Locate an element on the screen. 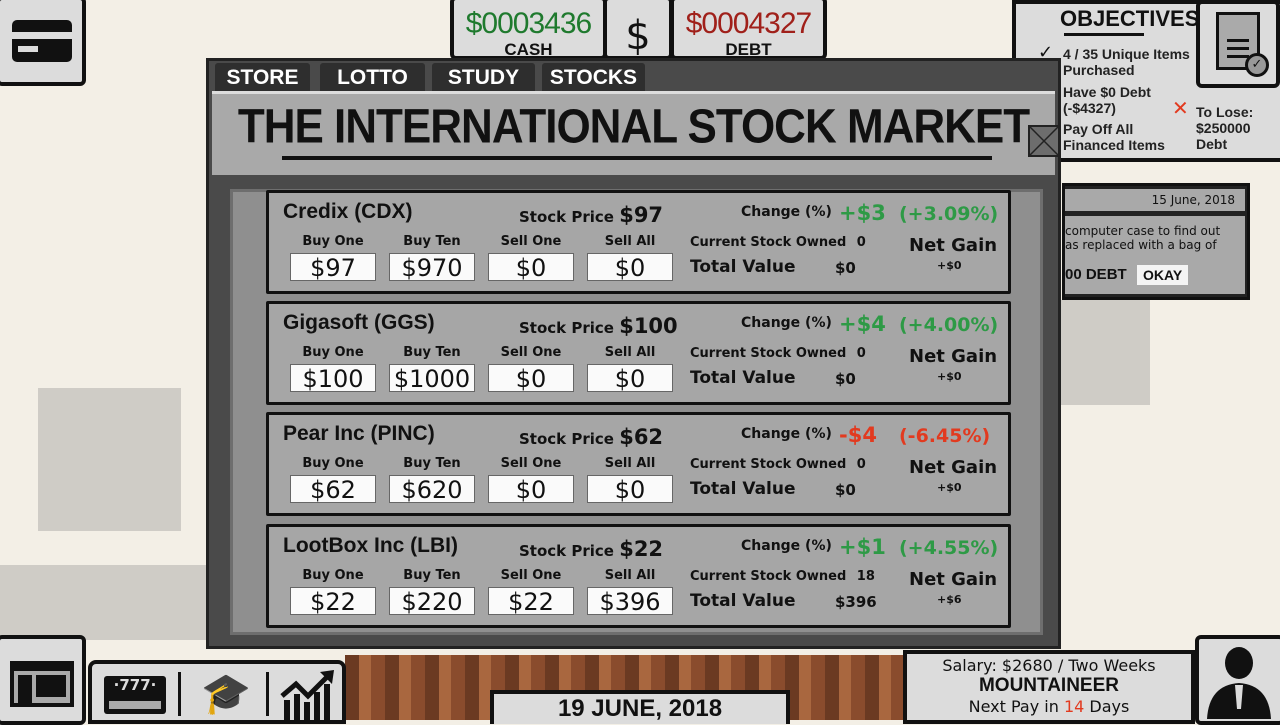  cash-display: $0003436 CASH is located at coordinates (528, 30).